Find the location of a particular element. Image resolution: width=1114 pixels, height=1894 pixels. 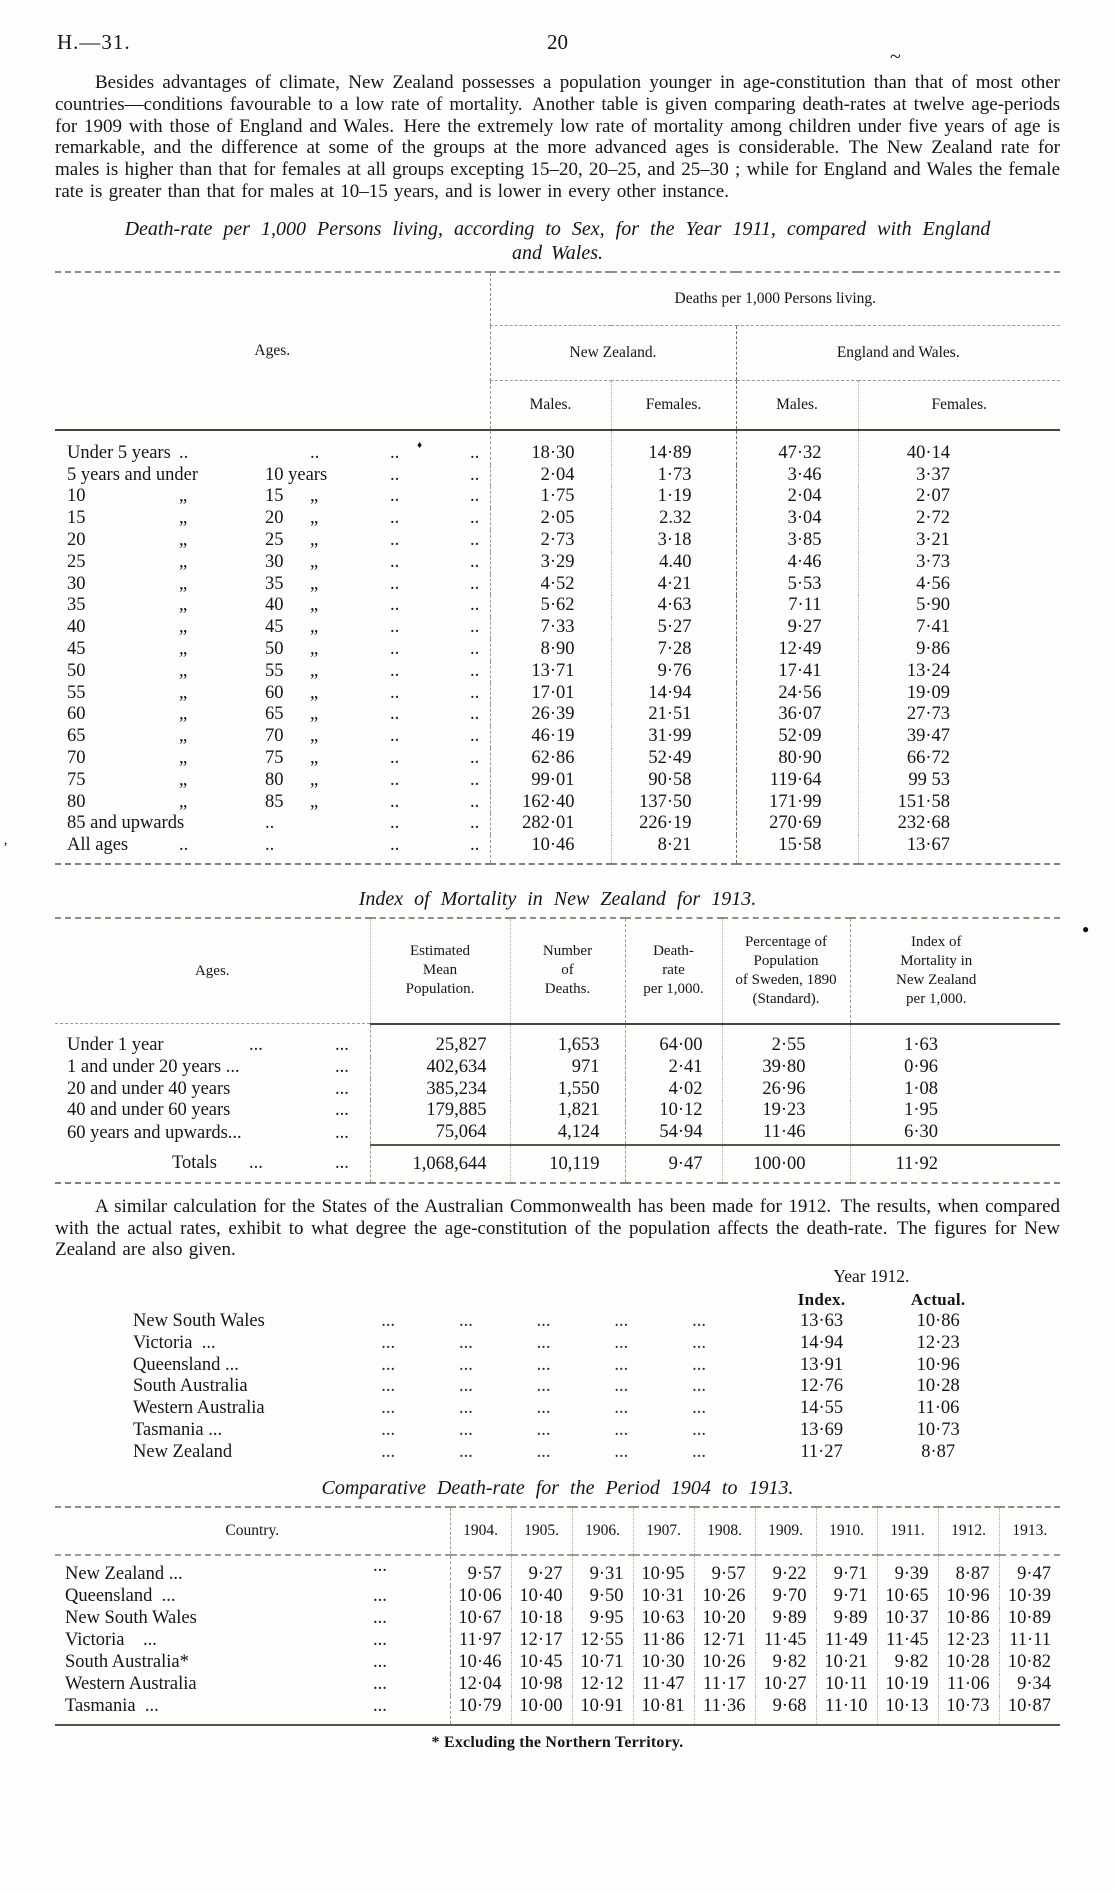

country-column-header: Country. is located at coordinates (252, 1531).